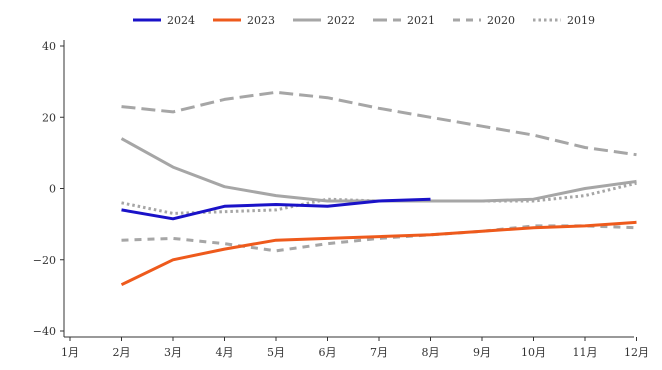 This screenshot has height=370, width=662. Describe the element at coordinates (482, 352) in the screenshot. I see `x-tick-label: 9月` at that location.